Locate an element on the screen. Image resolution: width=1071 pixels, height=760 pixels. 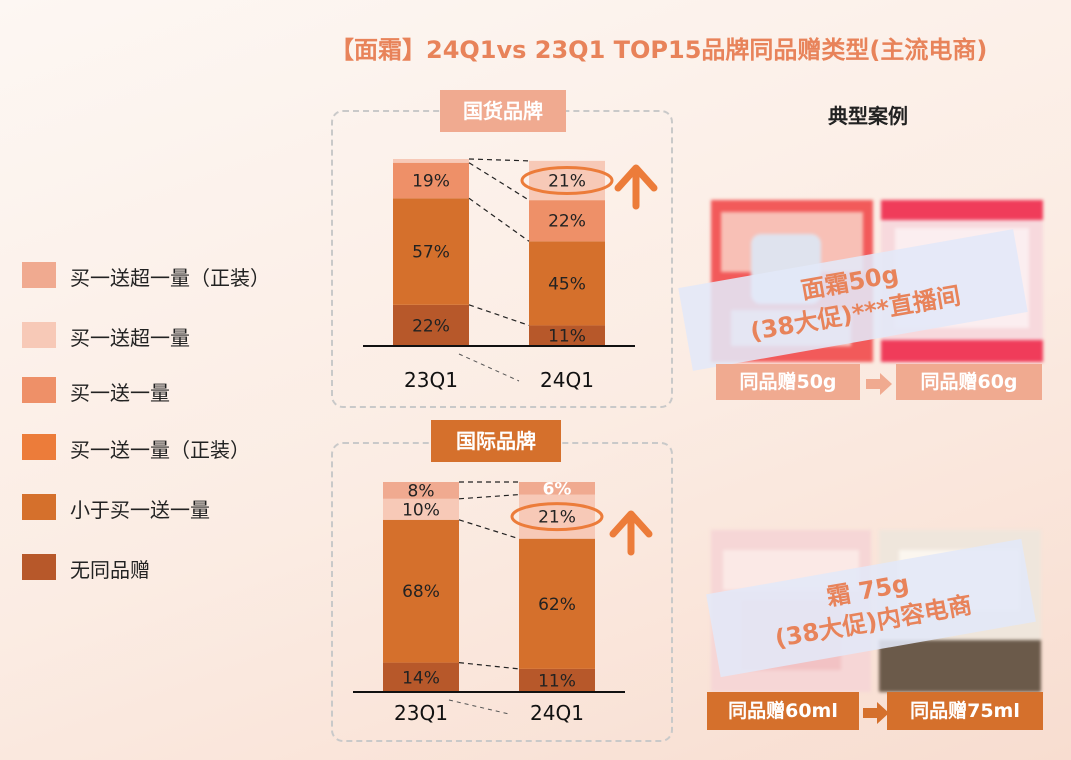
panel-title-domestic: 国货品牌 is located at coordinates (503, 111).